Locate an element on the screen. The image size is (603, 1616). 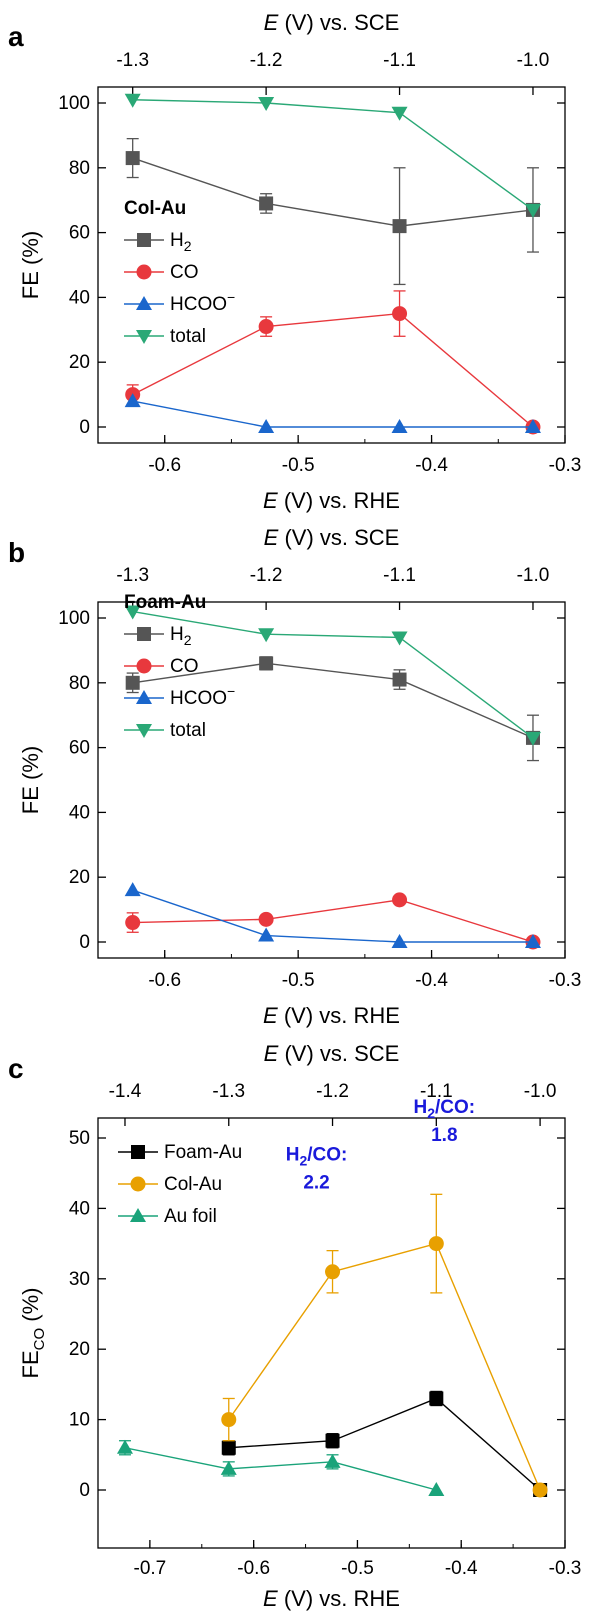
ratio-annotation: H2/CO: 1.8 is located at coordinates (444, 1121).